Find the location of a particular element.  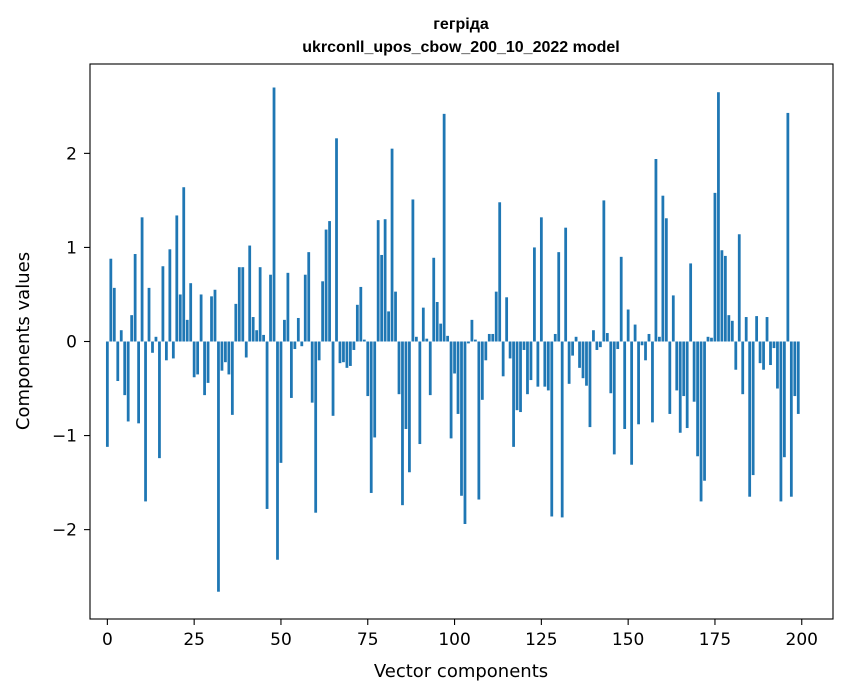

y-axis-label: Components values is located at coordinates (23, 341).